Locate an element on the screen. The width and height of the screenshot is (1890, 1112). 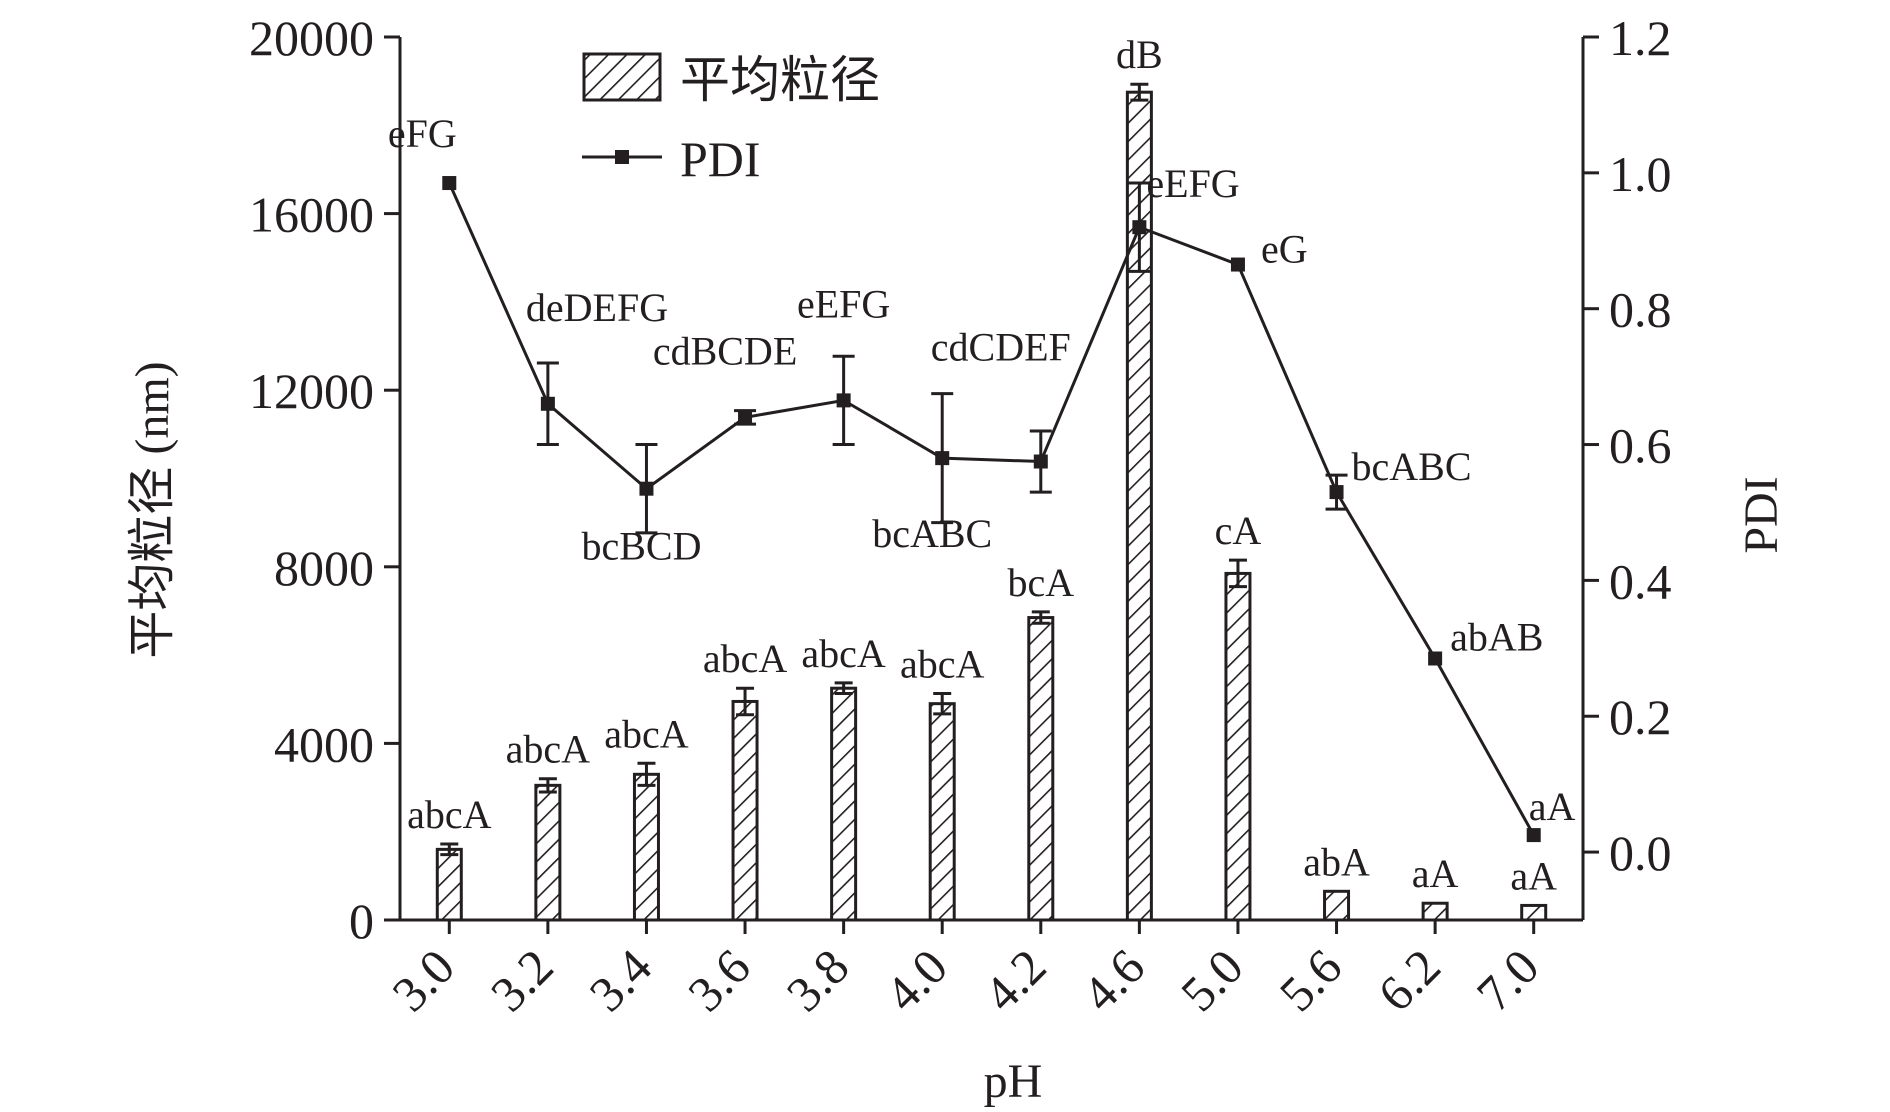
y-left-tick-label: 20000 is located at coordinates (311, 38).